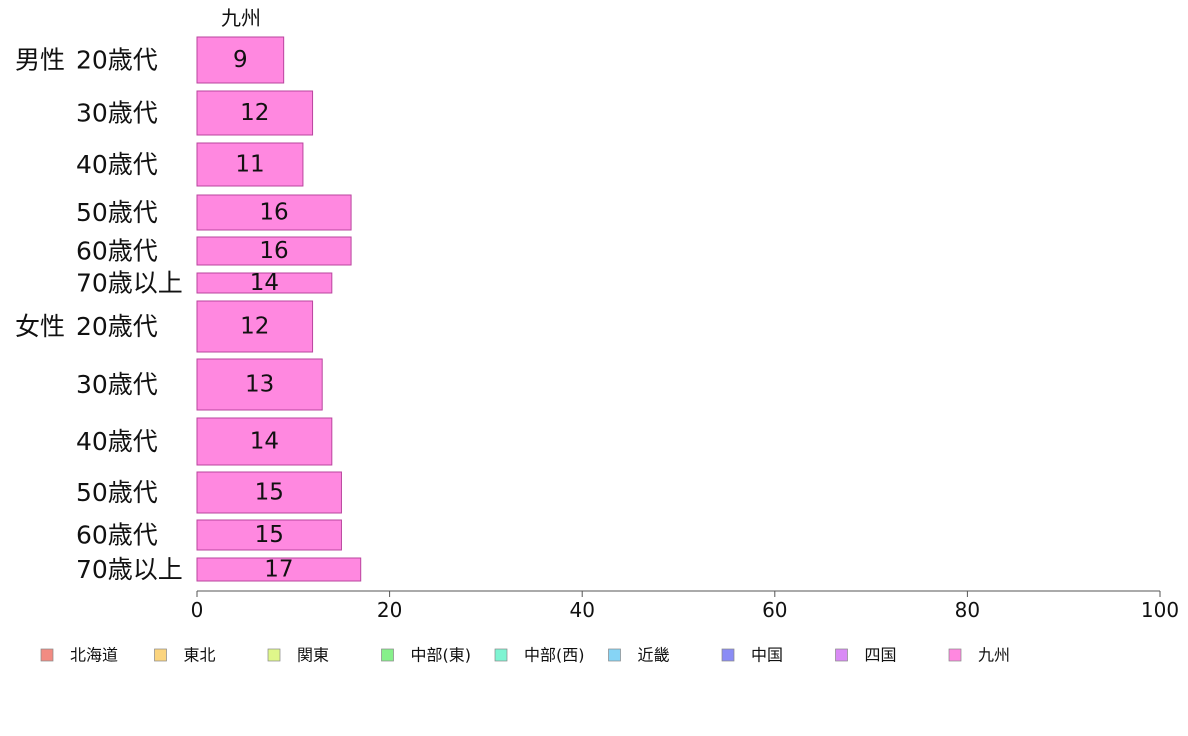 This screenshot has height=736, width=1188. I want to click on legend: 北海道 東北 関東 中部(東) 中部(西) 近畿 中国 四国 九州, so click(525, 655).